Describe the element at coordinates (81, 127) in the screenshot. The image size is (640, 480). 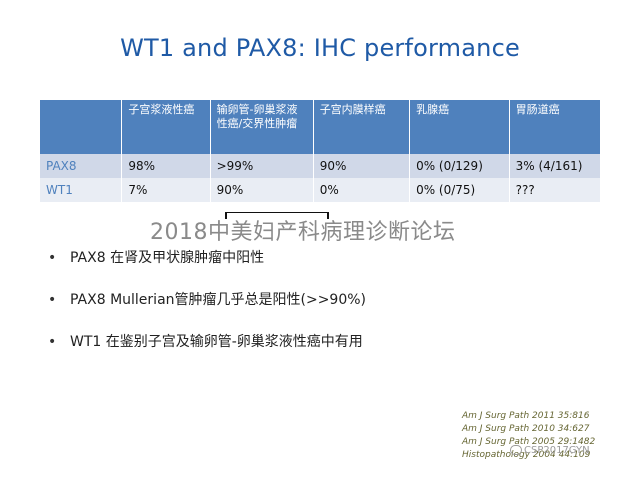
I see `header-cell` at that location.